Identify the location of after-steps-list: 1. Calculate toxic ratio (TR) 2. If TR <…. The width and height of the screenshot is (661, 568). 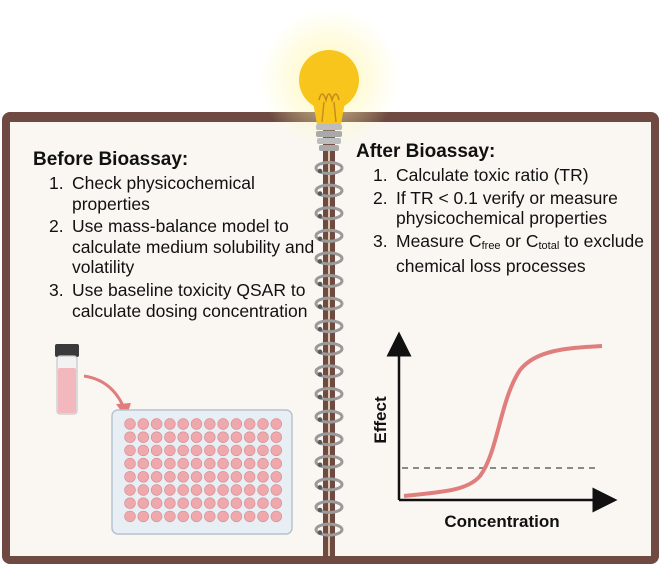
(510, 221).